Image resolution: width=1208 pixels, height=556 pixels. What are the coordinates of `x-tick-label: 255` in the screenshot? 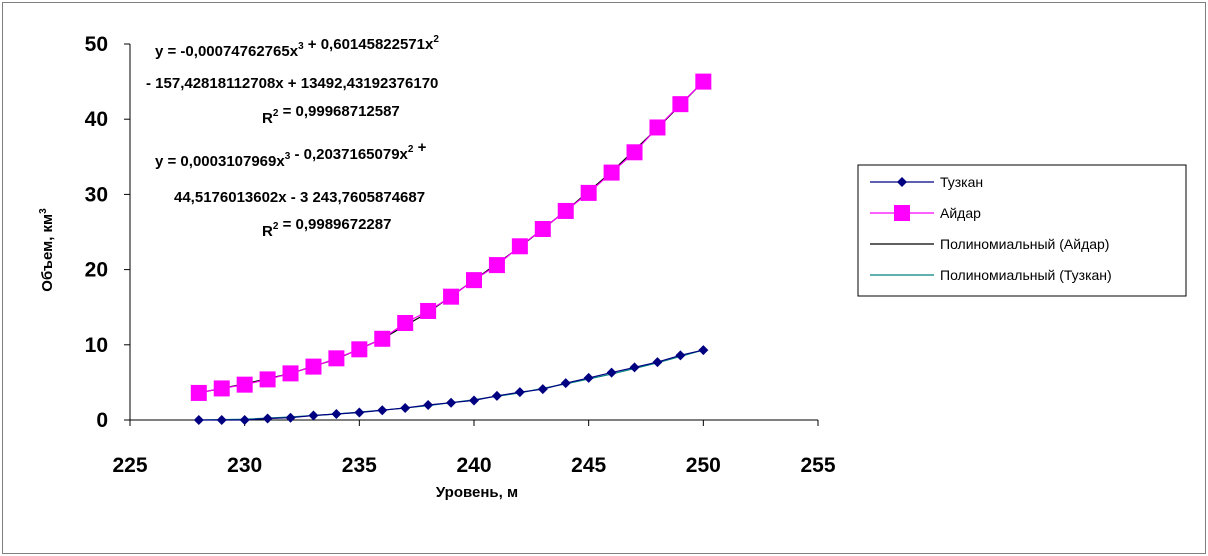 It's located at (817, 465).